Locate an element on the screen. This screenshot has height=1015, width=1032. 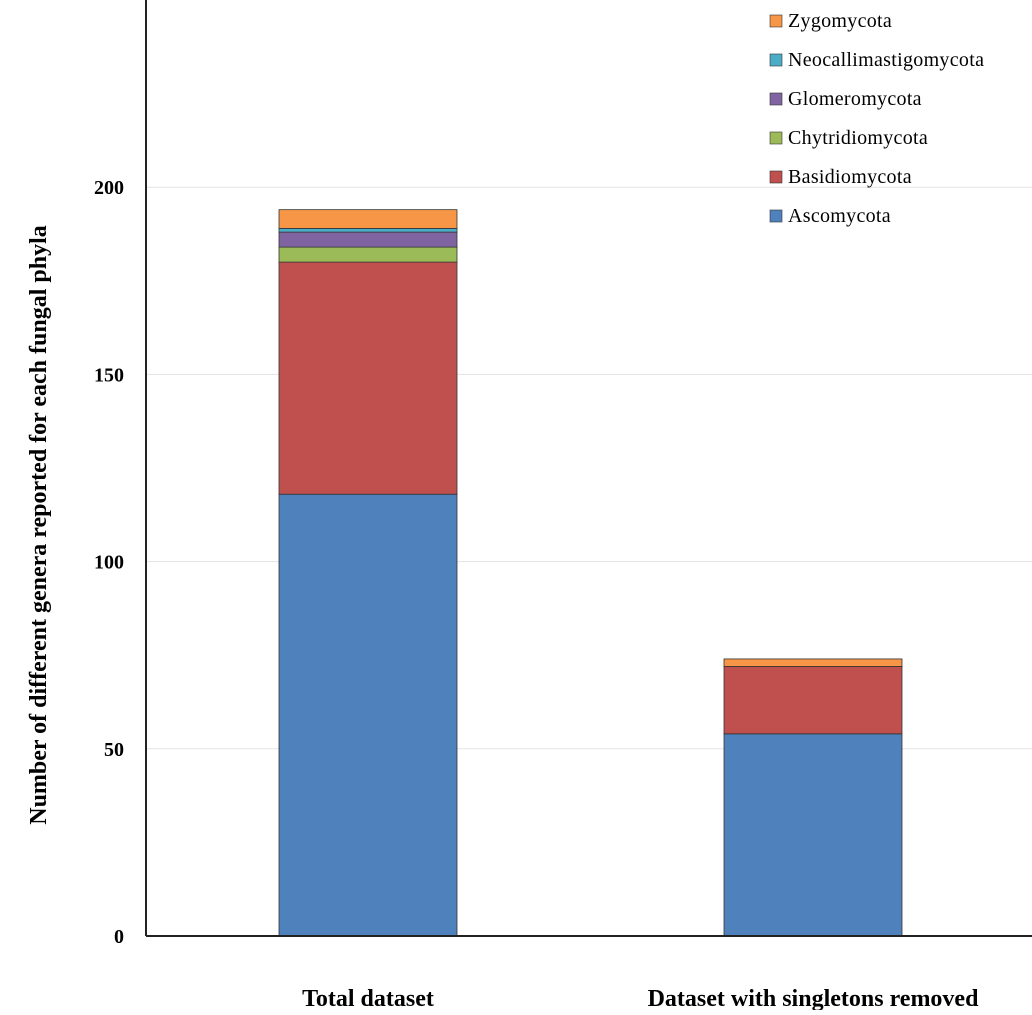
y-tick-label: 150 is located at coordinates (109, 375).